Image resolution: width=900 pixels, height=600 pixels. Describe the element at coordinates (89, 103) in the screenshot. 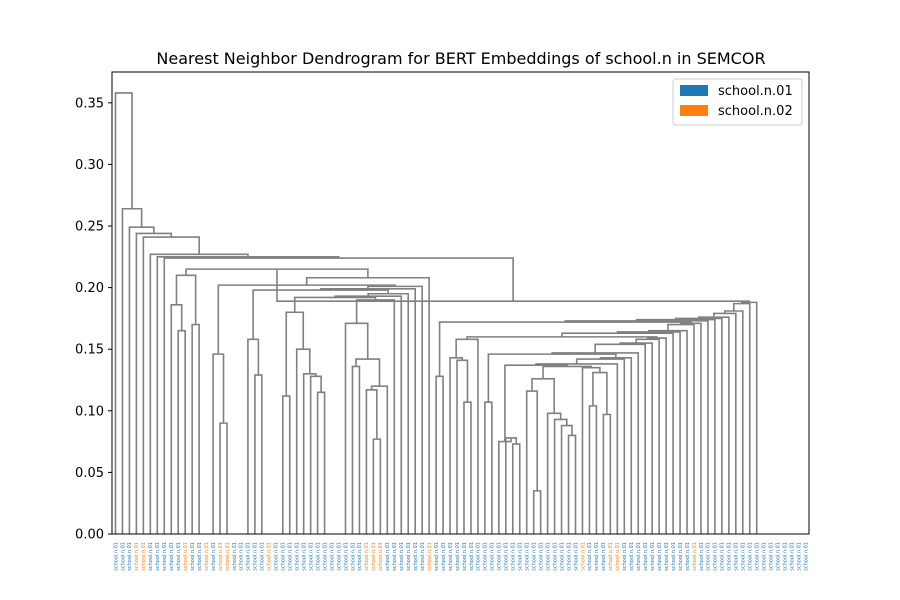

I see `y-tick-label: 0.35` at that location.